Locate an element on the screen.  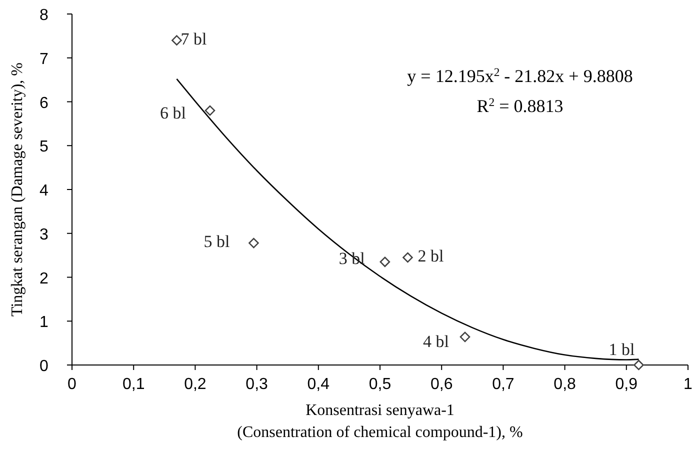
y-axis-title: Tingkat serangan (Damage severity), % is located at coordinates (17, 189).